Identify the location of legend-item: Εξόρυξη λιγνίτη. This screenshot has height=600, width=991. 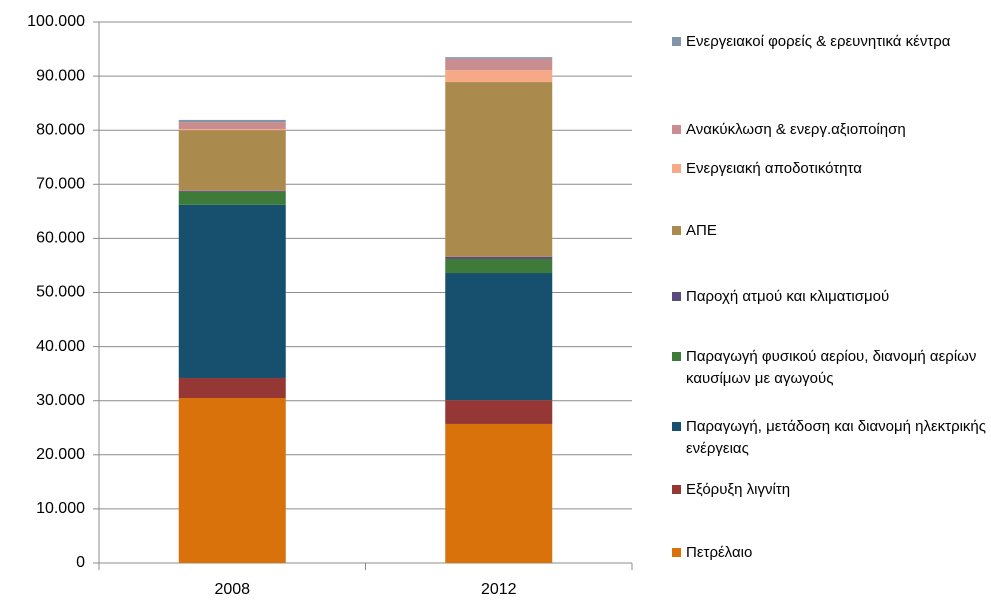
(829, 490).